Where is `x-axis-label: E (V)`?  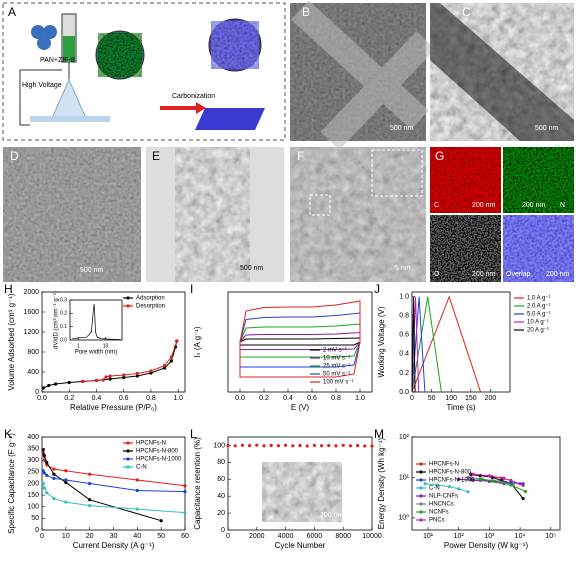
x-axis-label: E (V) is located at coordinates (300, 407).